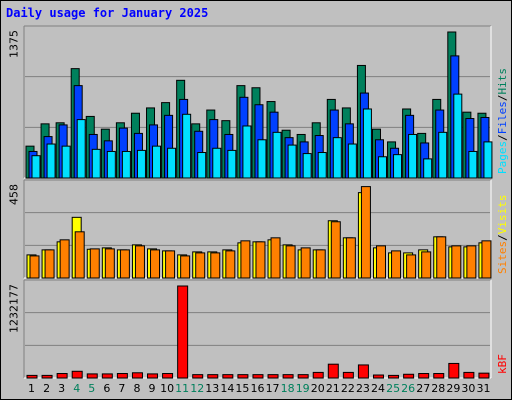 Image resolution: width=512 pixels, height=400 pixels. I want to click on legend-visits: Sites/Visits, so click(502, 235).